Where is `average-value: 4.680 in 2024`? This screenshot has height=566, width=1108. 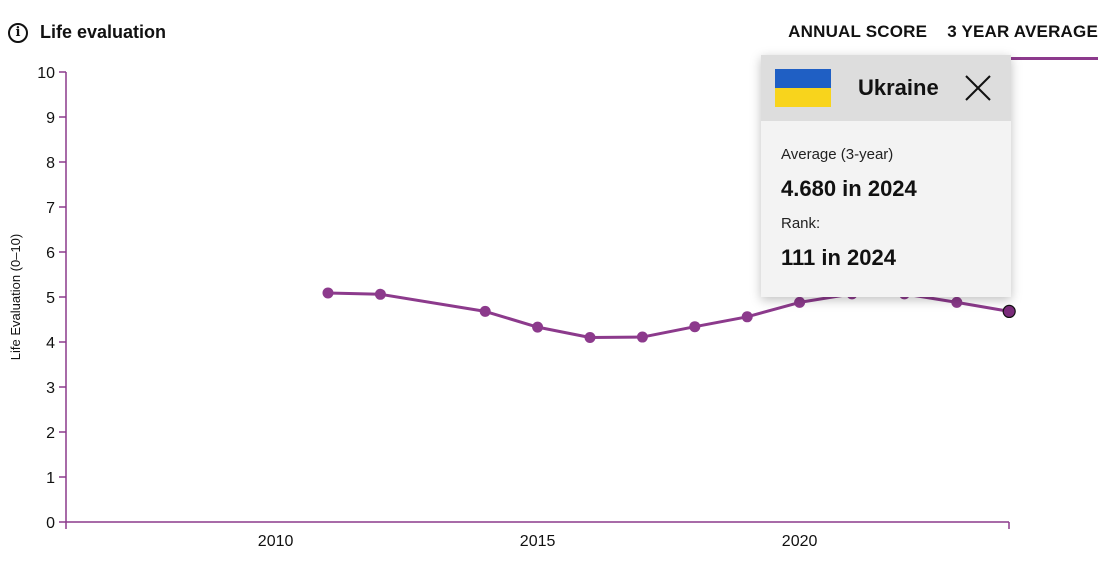 average-value: 4.680 in 2024 is located at coordinates (849, 188).